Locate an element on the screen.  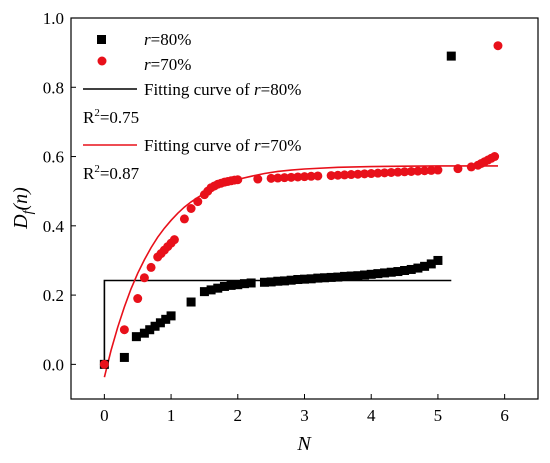
y-tick-label: 0.4 is located at coordinates (54, 226).